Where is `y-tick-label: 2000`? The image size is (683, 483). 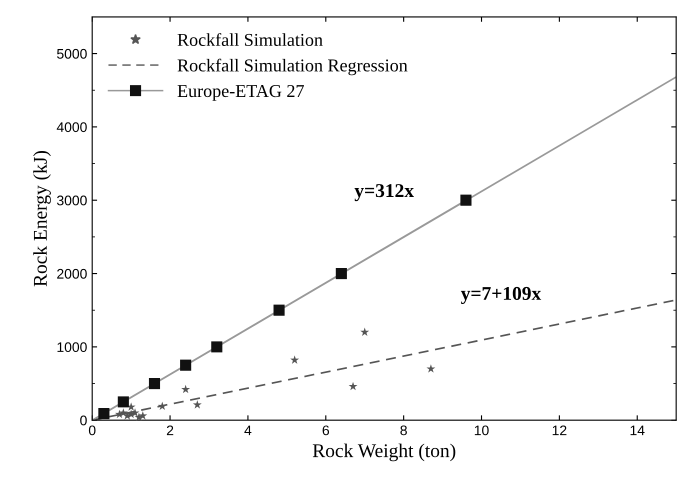 y-tick-label: 2000 is located at coordinates (72, 273).